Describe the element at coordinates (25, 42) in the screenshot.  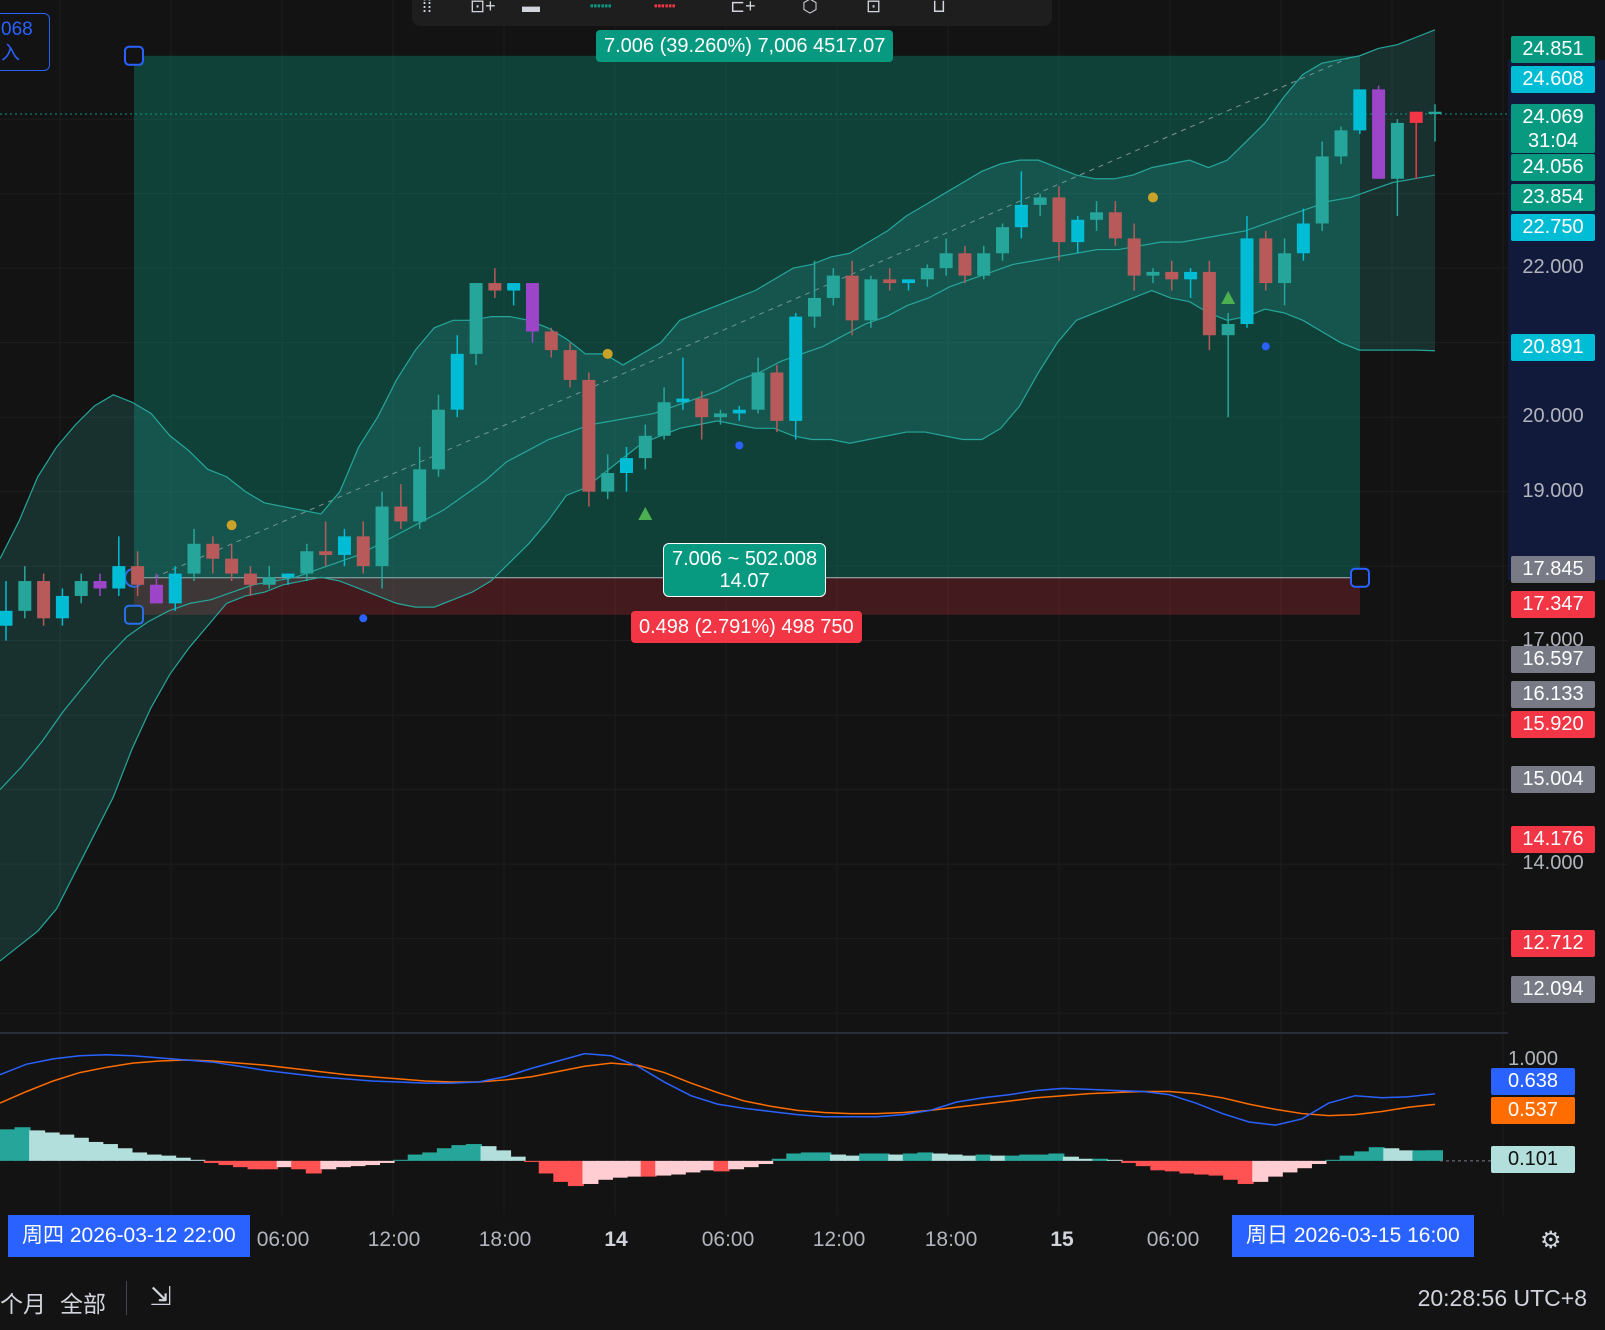
I see `corner-order-label: 068 入` at that location.